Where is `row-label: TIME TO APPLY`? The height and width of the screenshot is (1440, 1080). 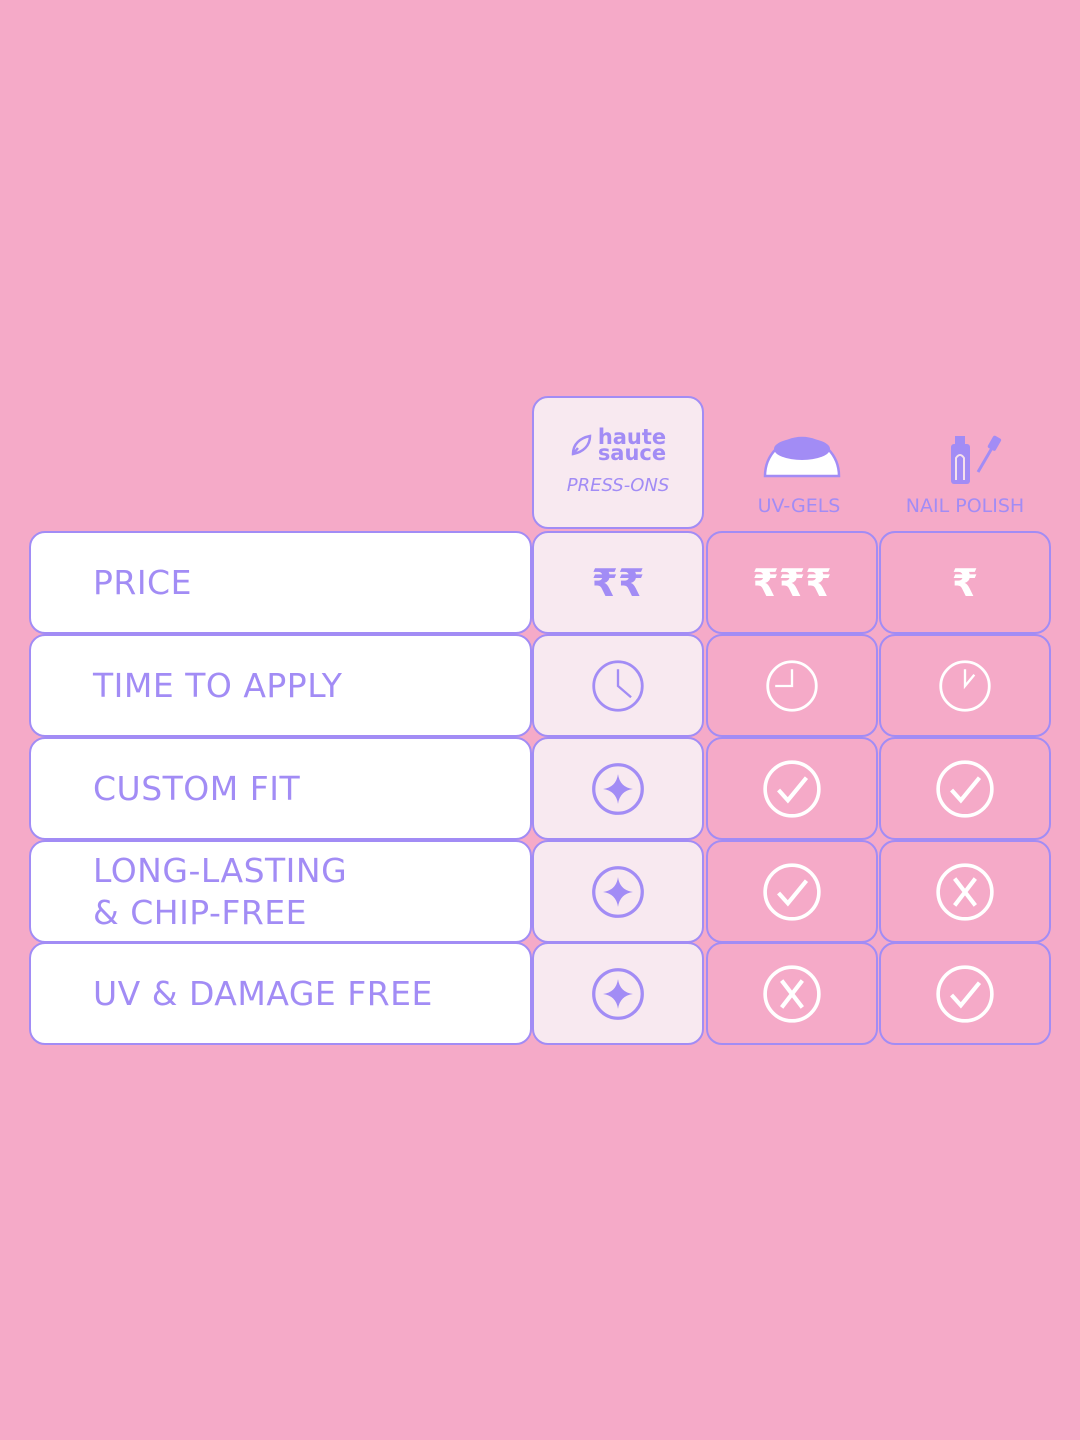
row-label: TIME TO APPLY is located at coordinates (280, 685).